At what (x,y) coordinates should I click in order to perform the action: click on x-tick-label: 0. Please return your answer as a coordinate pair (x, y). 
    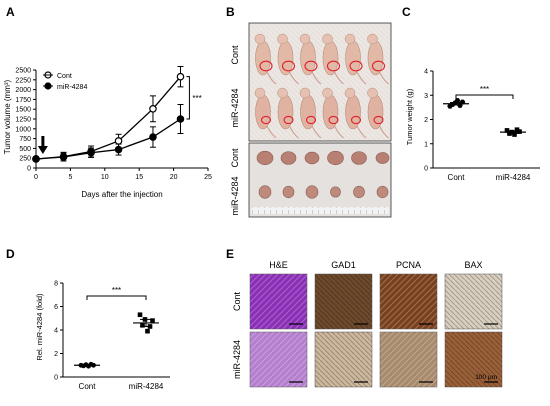
    Looking at the image, I should click on (36, 177).